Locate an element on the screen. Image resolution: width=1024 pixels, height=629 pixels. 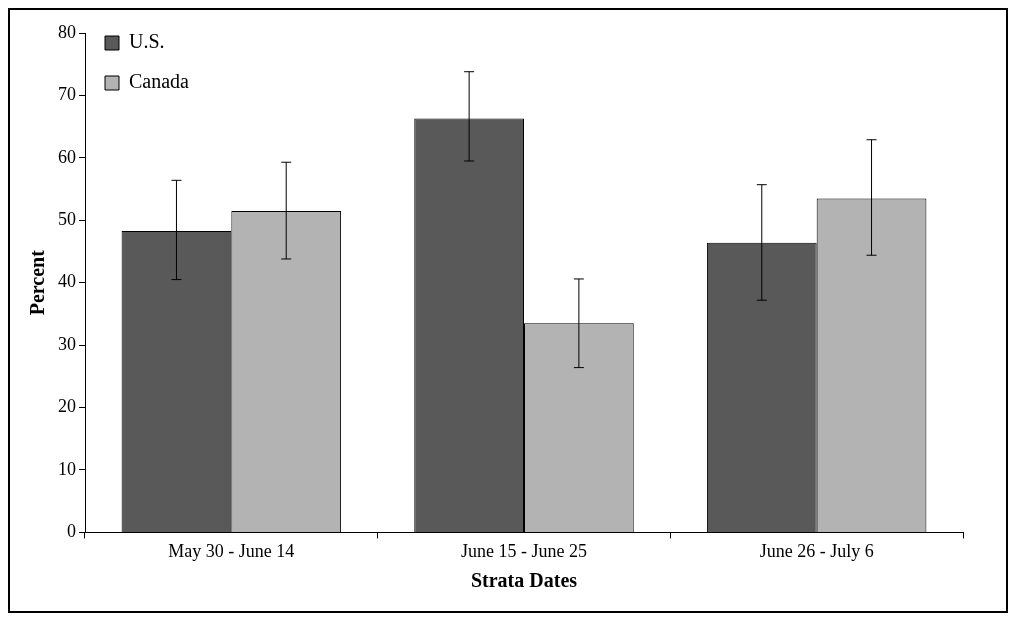
y-tick-label: 70 is located at coordinates (67, 94).